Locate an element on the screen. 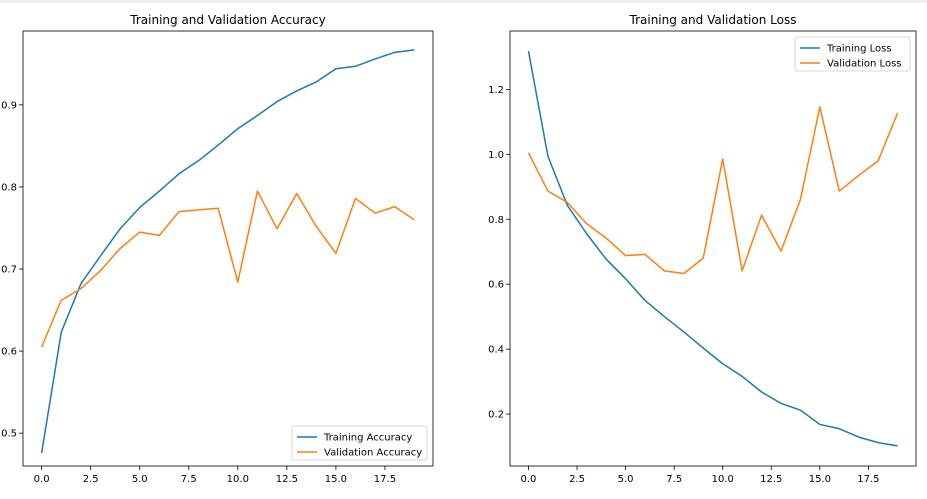  legend-label: Training Accuracy is located at coordinates (367, 438).